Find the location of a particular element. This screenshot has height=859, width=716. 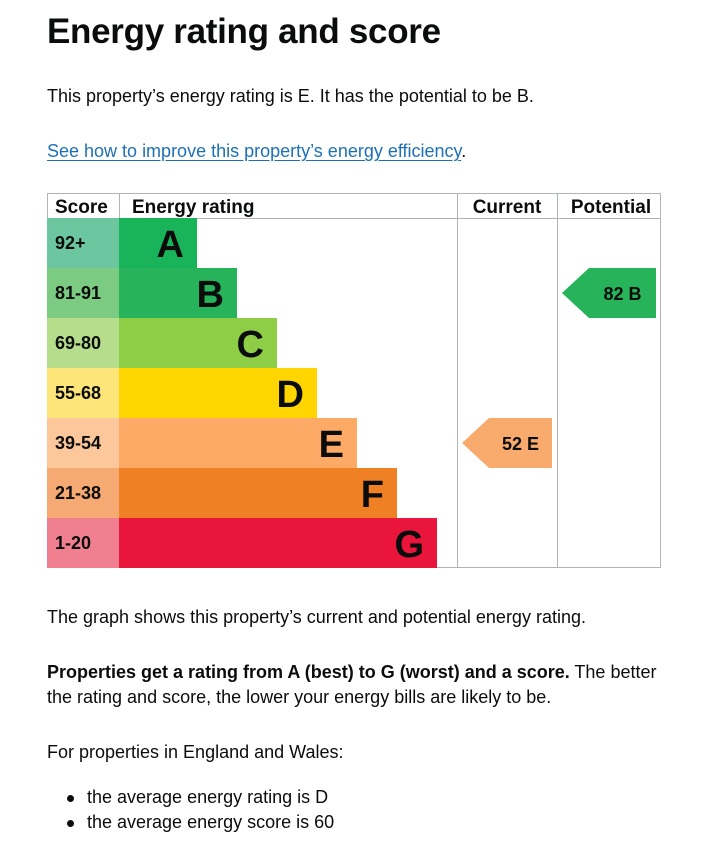

score-cell-c is located at coordinates (83, 343).